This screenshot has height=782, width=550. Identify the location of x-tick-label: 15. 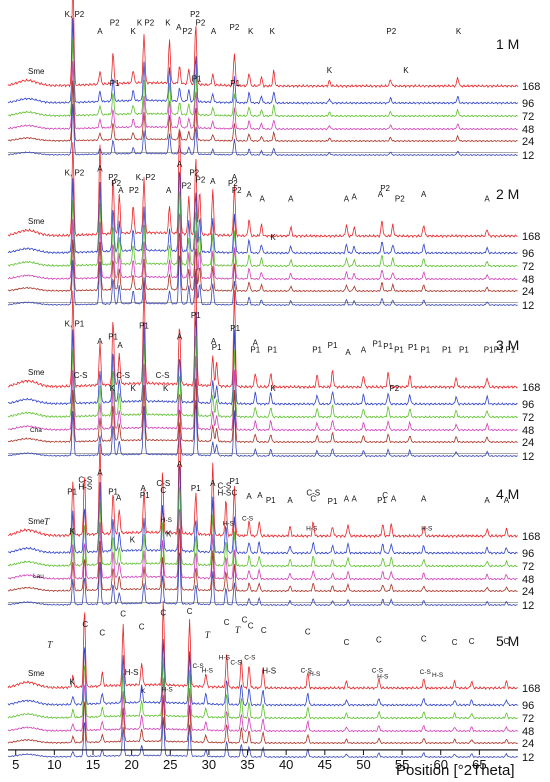
(93, 764).